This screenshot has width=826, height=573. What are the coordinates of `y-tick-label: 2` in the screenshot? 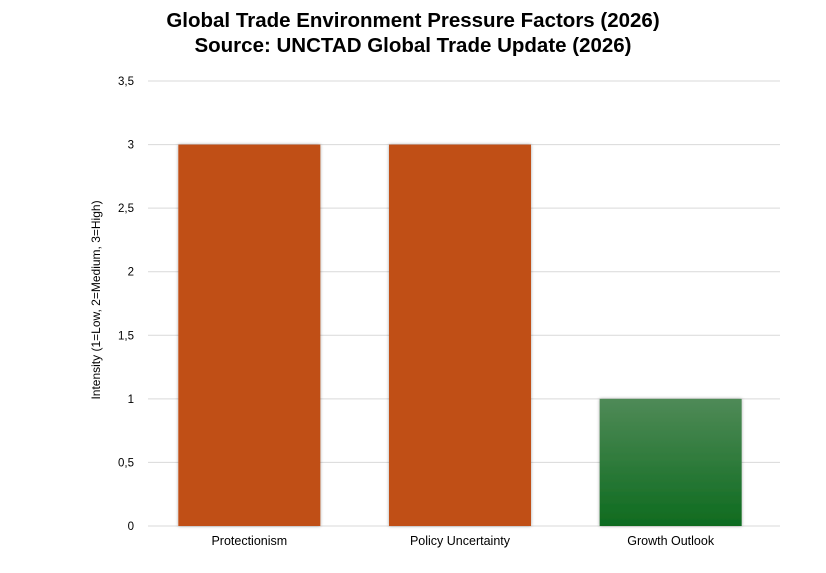 It's located at (131, 273).